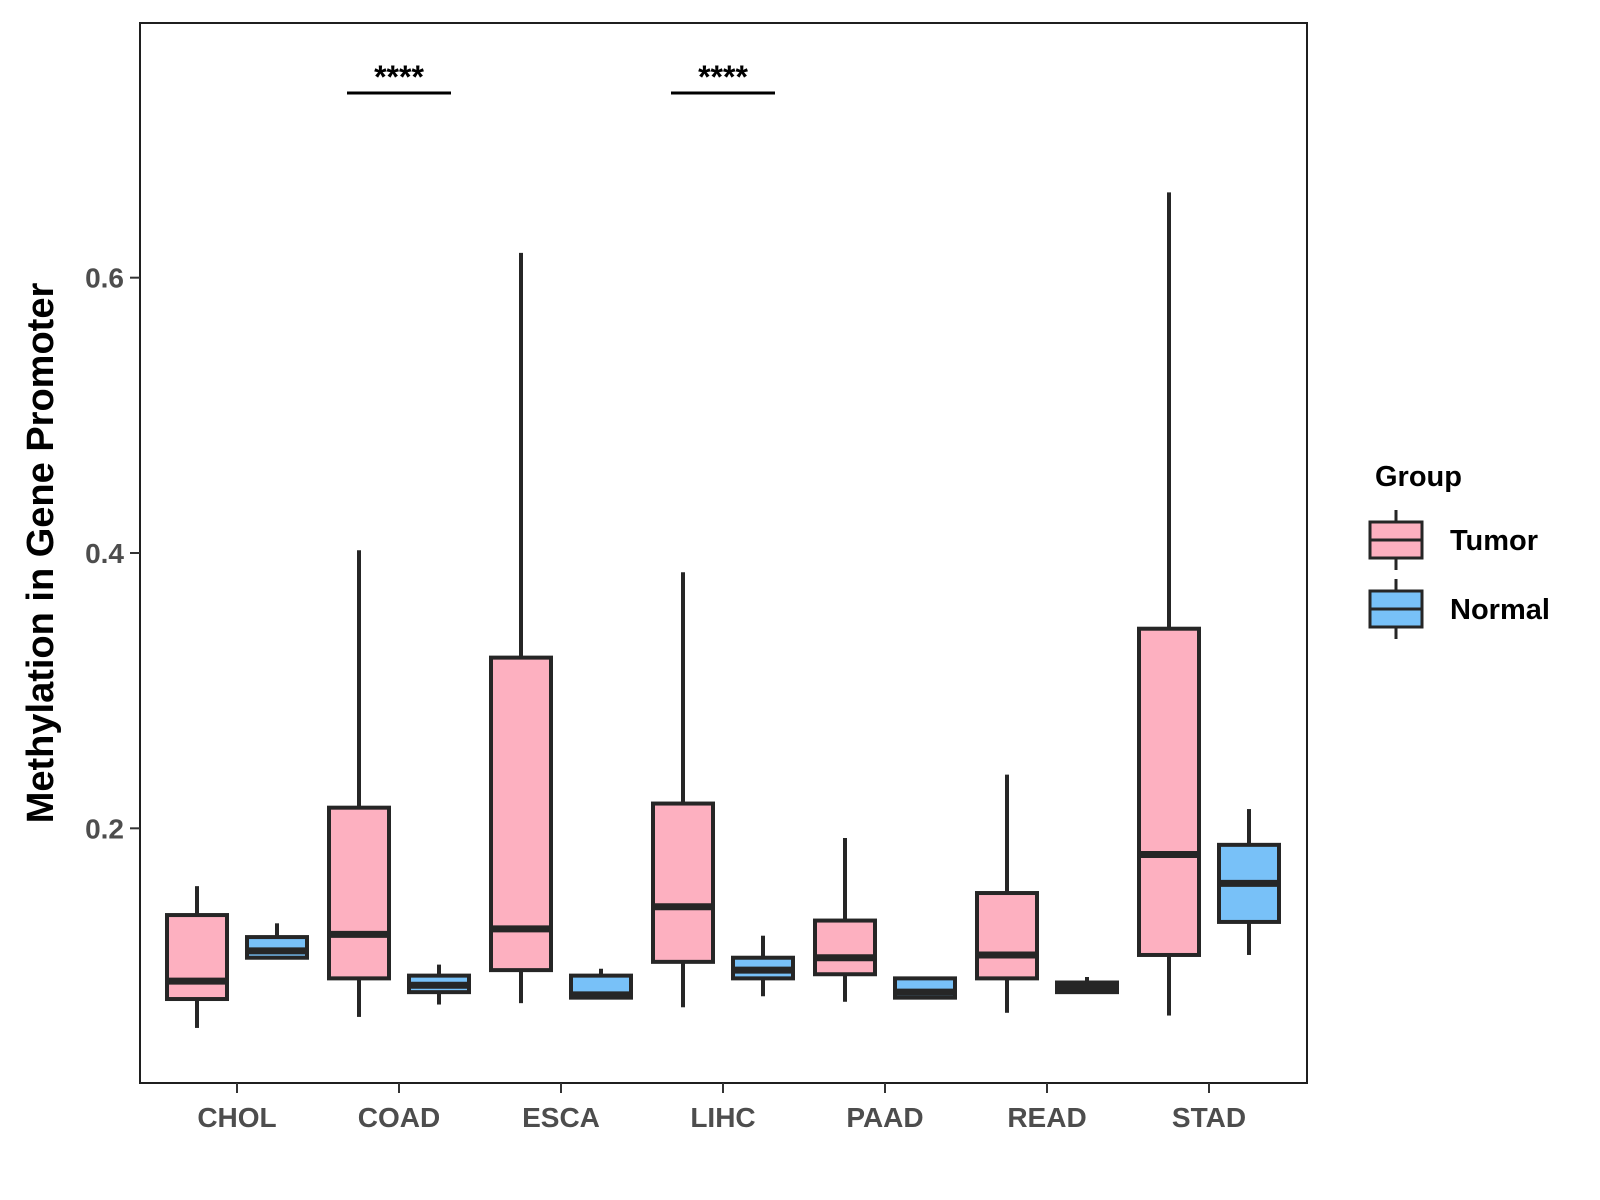 The height and width of the screenshot is (1200, 1600). What do you see at coordinates (1249, 882) in the screenshot?
I see `box-normal-stad` at bounding box center [1249, 882].